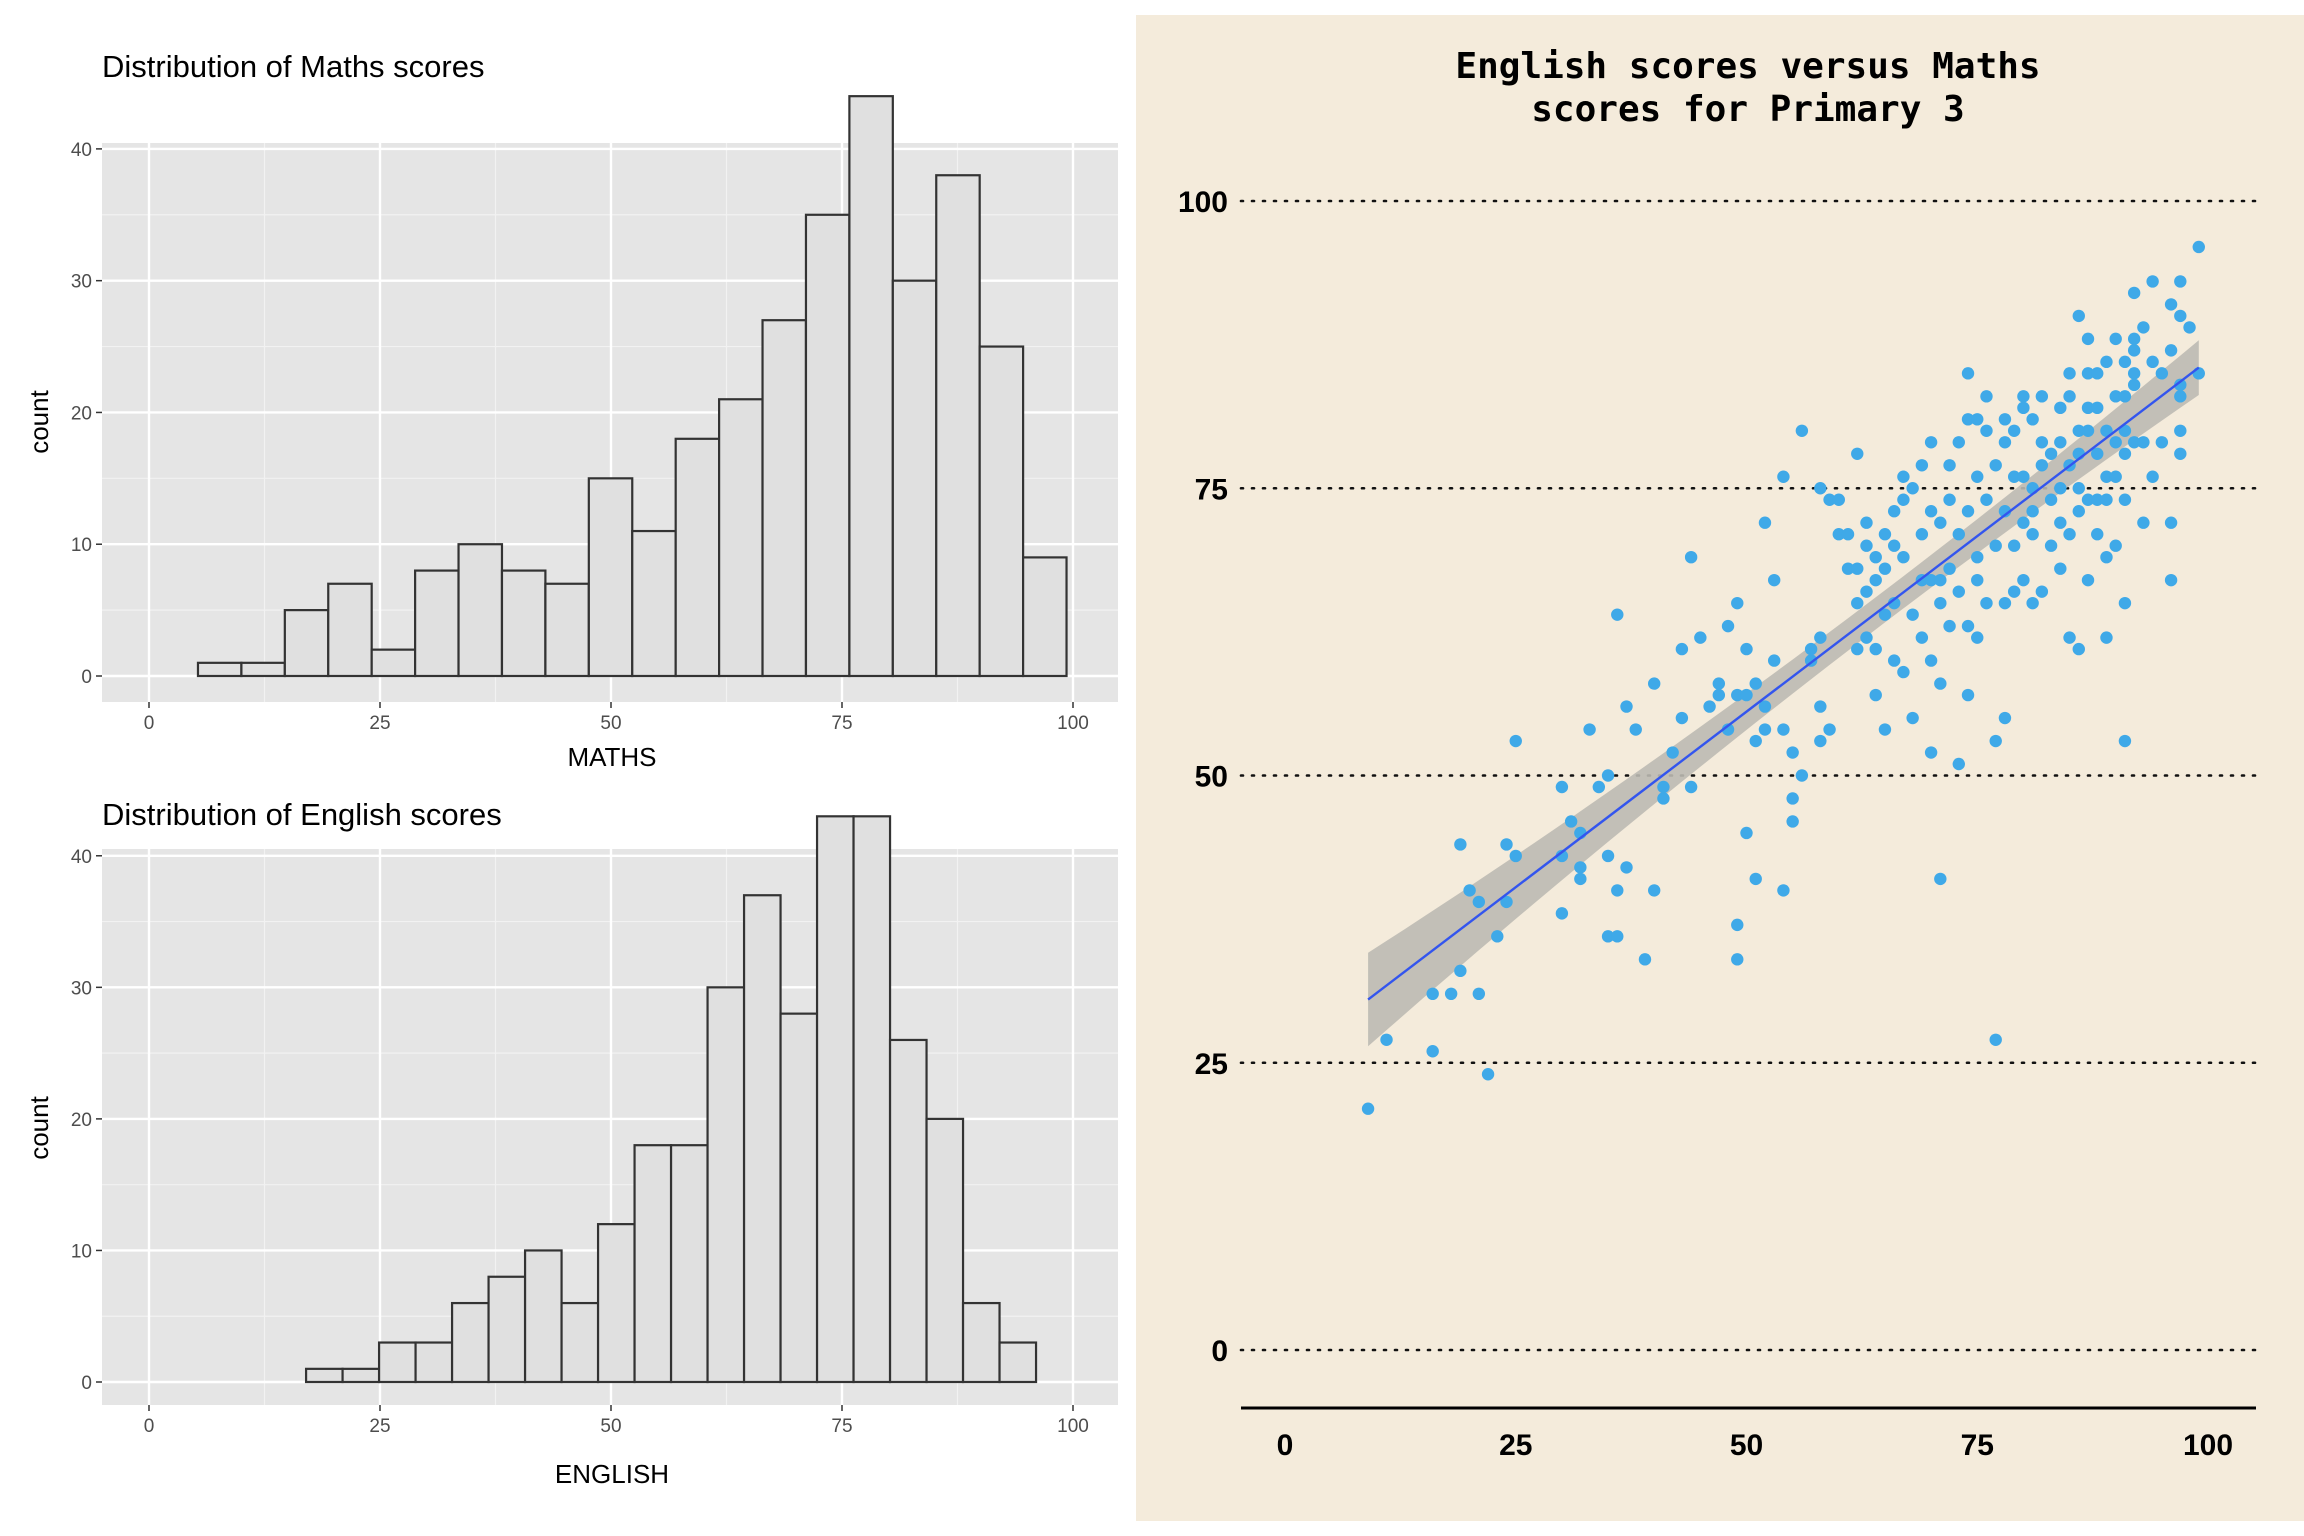  What do you see at coordinates (81, 1251) in the screenshot?
I see `english-y-tick-label: 10` at bounding box center [81, 1251].